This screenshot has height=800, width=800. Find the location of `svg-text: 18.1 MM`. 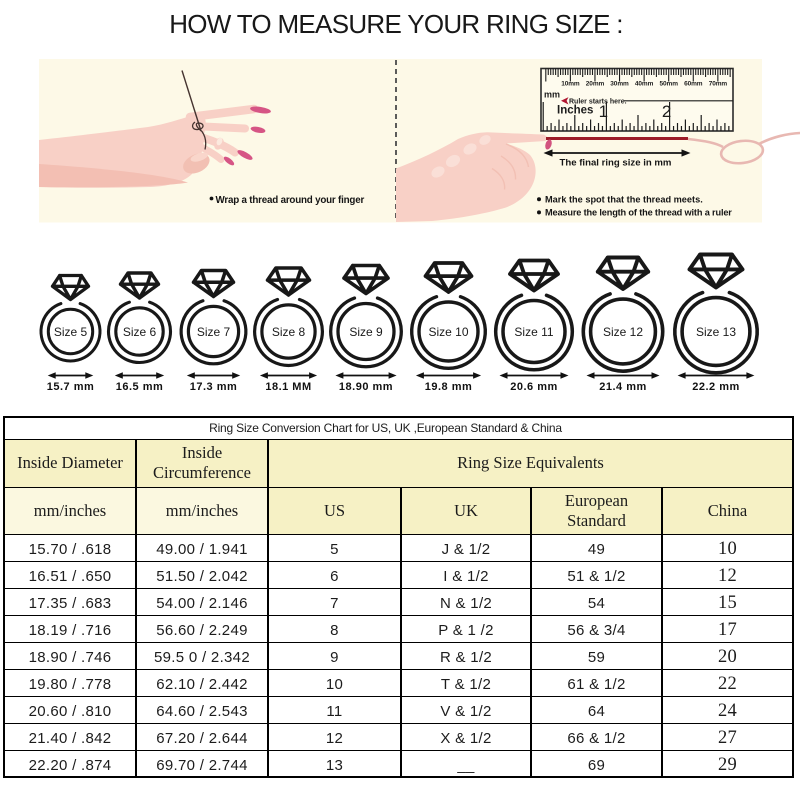

svg-text: 18.1 MM is located at coordinates (288, 387).